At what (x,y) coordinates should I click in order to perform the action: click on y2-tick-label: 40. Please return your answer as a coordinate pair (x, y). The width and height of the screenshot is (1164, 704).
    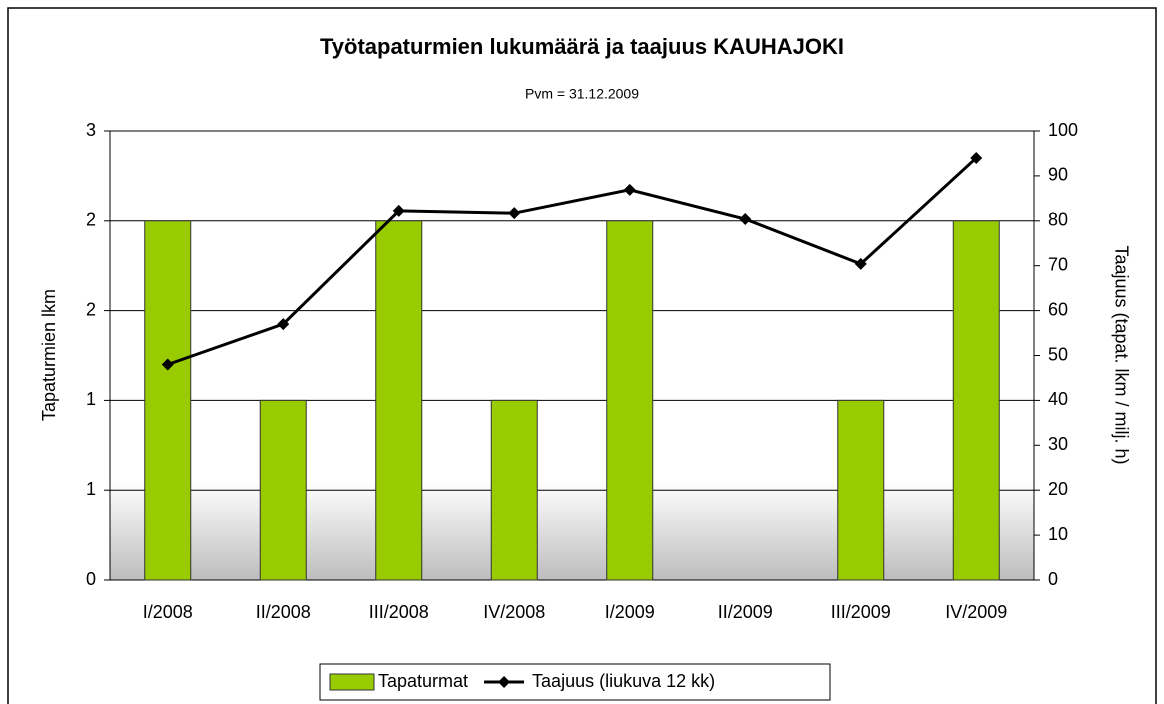
    Looking at the image, I should click on (1058, 399).